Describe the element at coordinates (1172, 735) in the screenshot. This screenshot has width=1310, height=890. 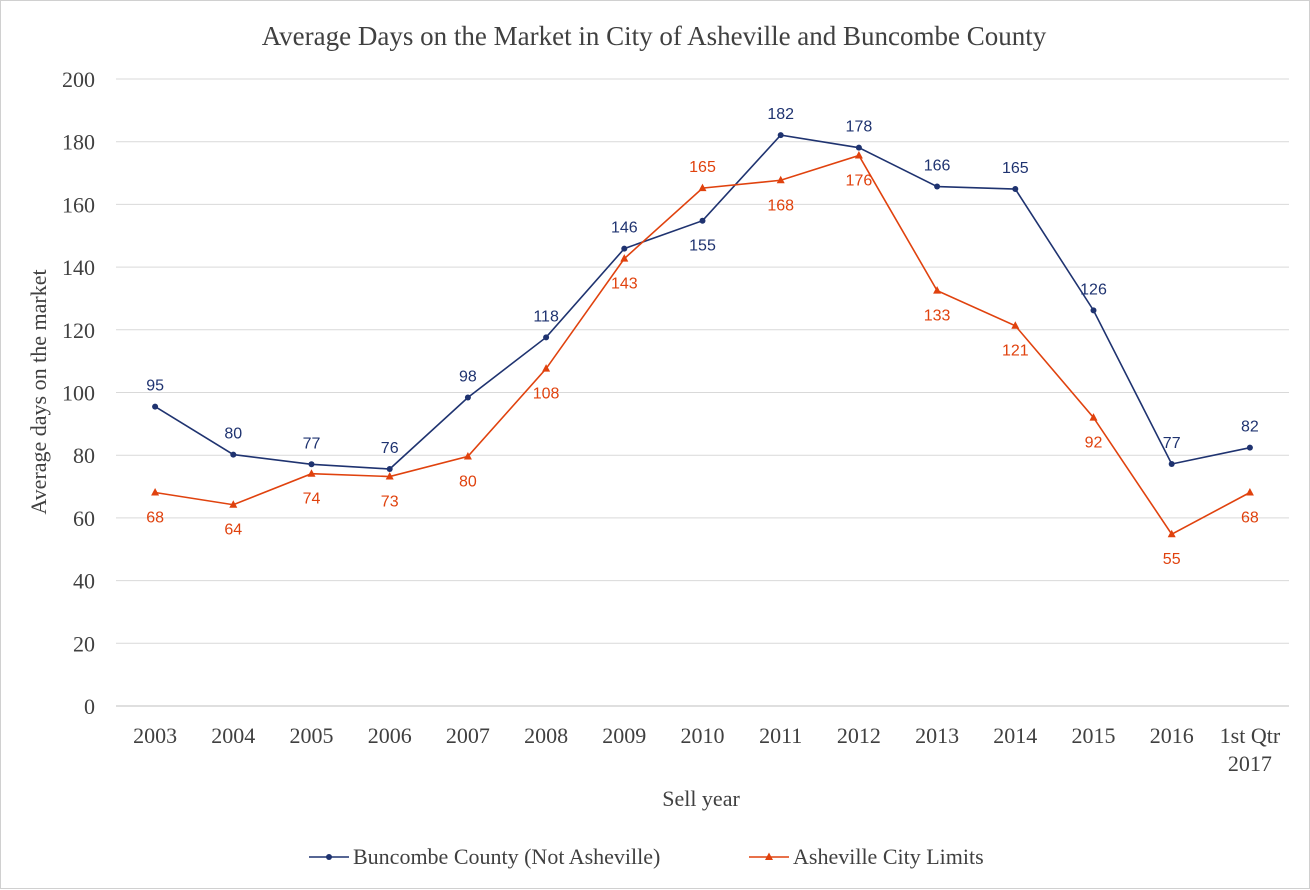
I see `x-tick-label: 2016` at that location.